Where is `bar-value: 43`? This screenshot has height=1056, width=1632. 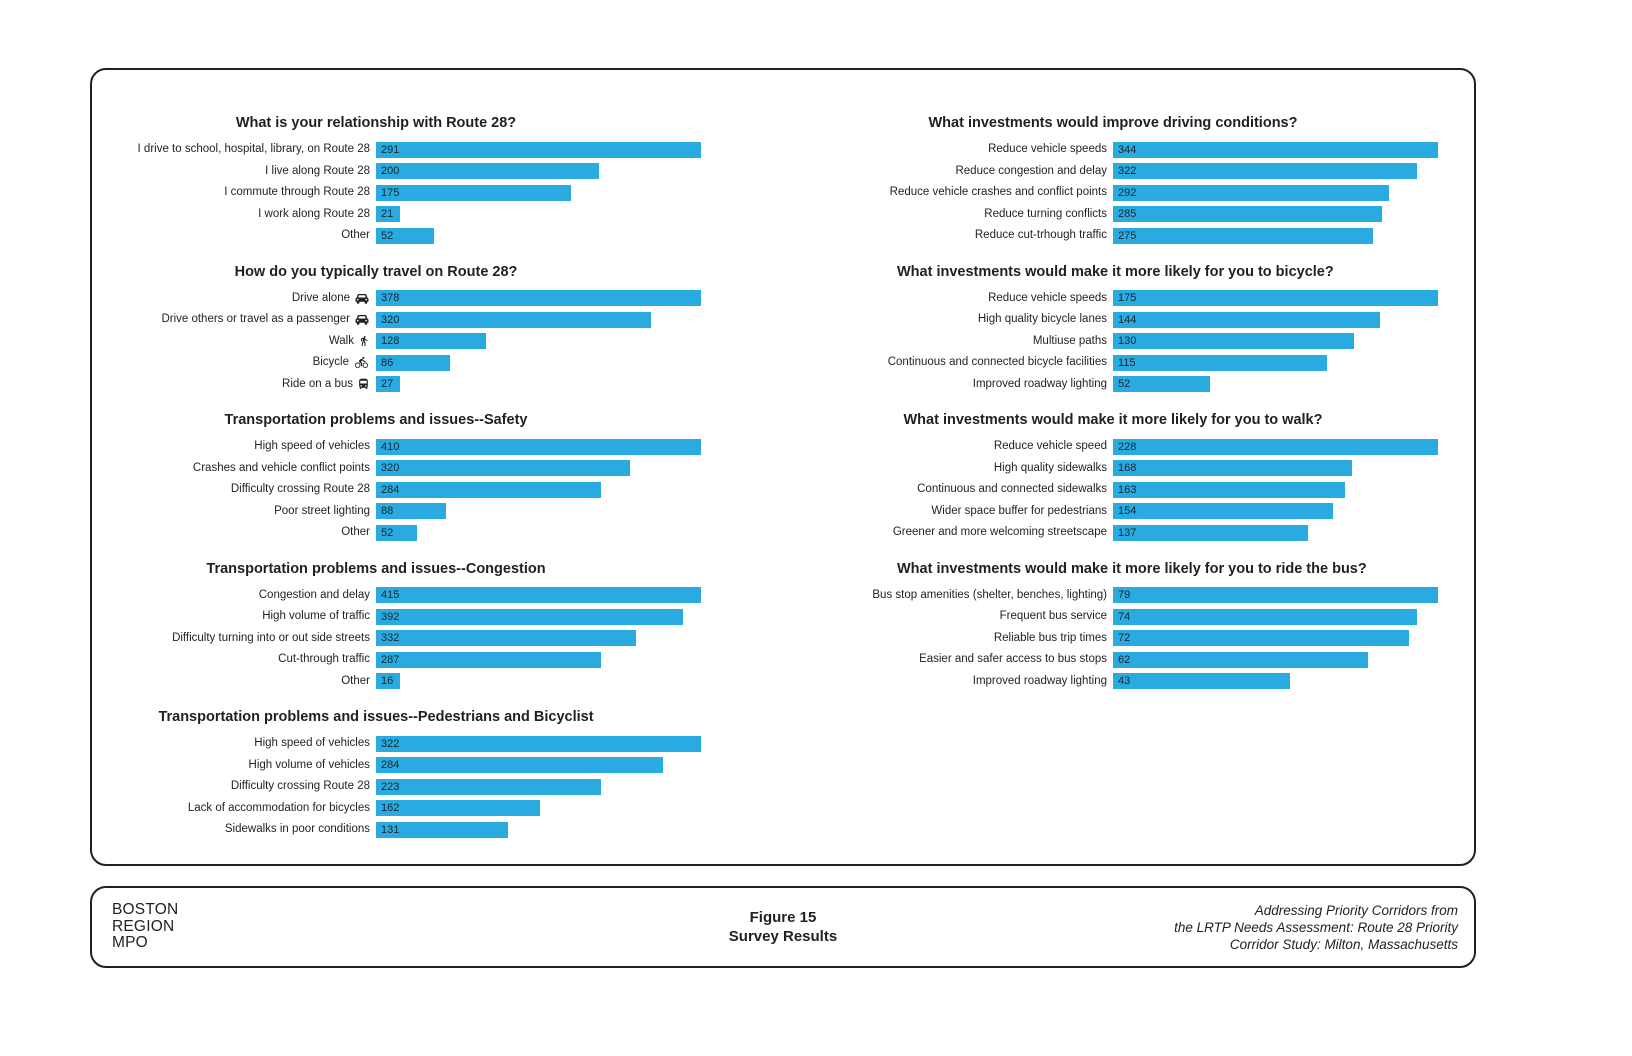 bar-value: 43 is located at coordinates (1124, 681).